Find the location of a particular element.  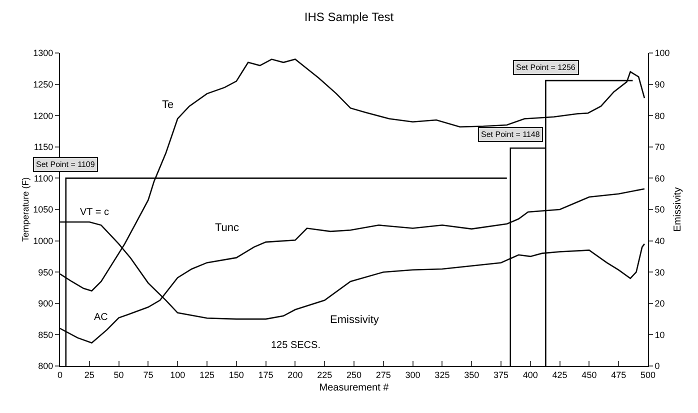

series-label: Te is located at coordinates (168, 105).